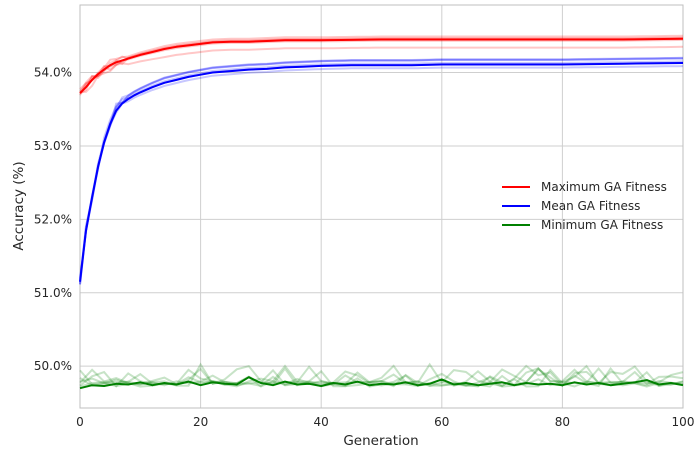  What do you see at coordinates (321, 422) in the screenshot?
I see `x-tick-label: 40` at bounding box center [321, 422].